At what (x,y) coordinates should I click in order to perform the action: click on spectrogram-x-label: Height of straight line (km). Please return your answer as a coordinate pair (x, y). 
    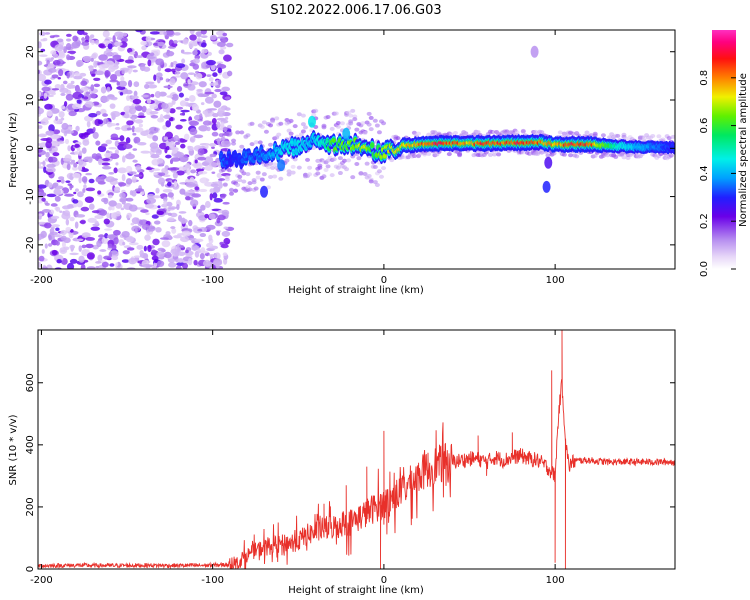
    Looking at the image, I should click on (356, 290).